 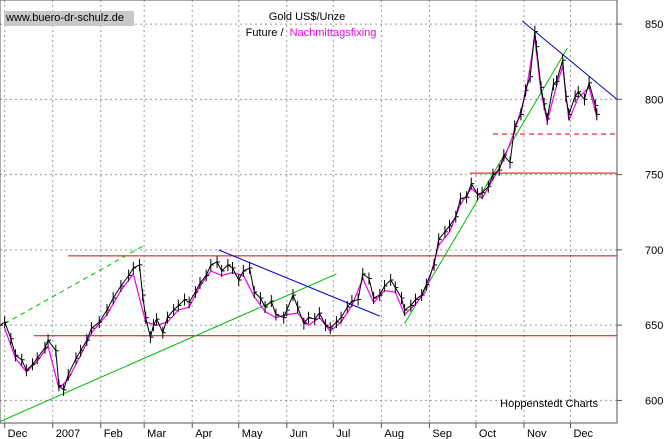 I want to click on watermark-url: www.buero-dr-schulz.de, so click(x=65, y=18).